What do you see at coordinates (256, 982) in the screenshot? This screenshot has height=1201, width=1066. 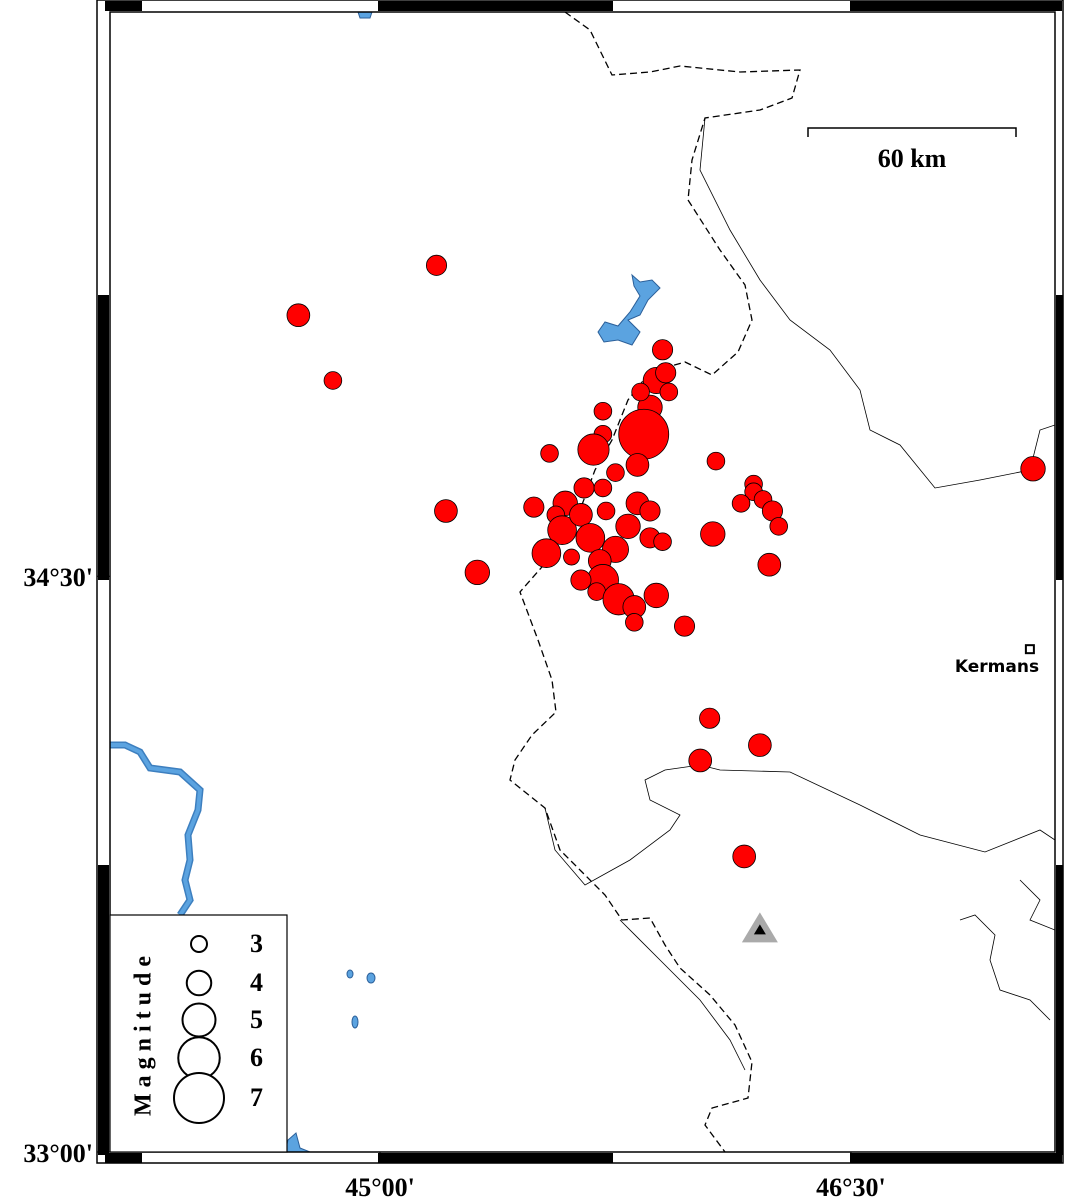 I see `legend-label: 4` at bounding box center [256, 982].